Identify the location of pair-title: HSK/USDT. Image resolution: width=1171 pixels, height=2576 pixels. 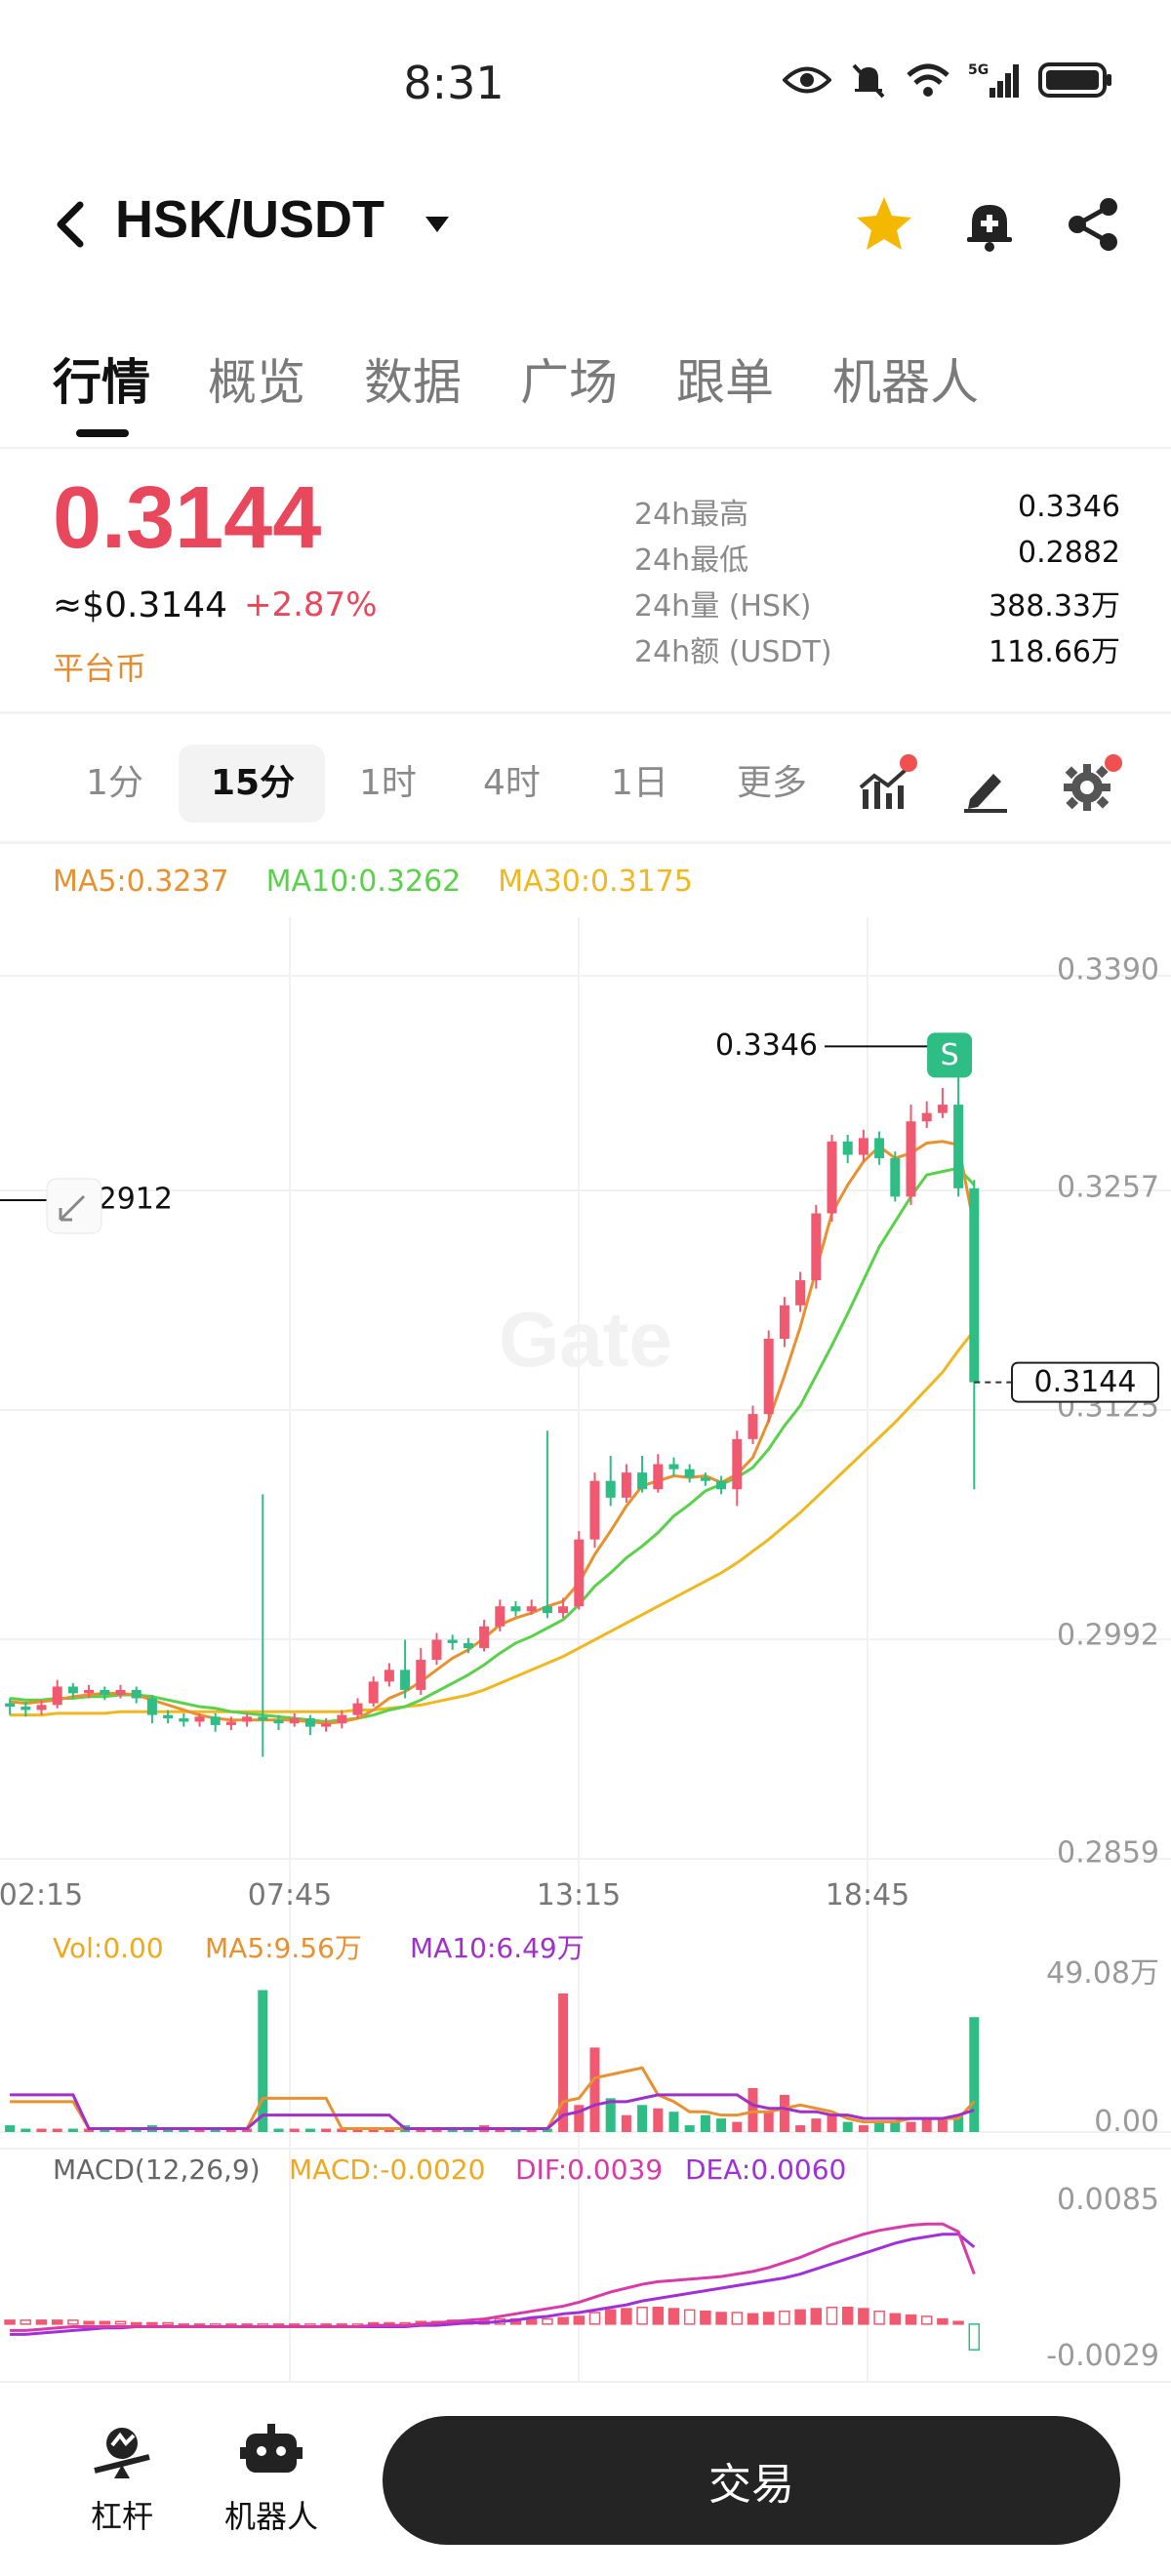
(250, 219).